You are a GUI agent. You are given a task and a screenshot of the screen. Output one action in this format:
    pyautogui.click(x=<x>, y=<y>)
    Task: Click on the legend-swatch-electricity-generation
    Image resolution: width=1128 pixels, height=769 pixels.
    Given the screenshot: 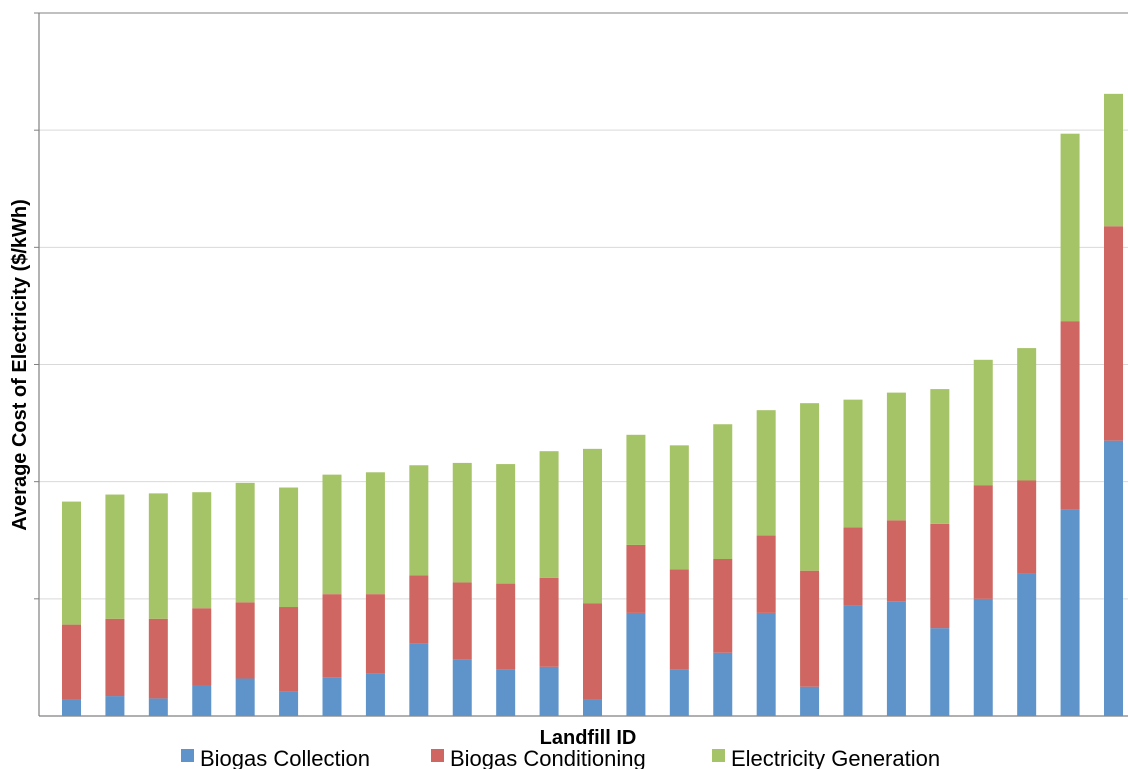 What is the action you would take?
    pyautogui.click(x=718, y=755)
    